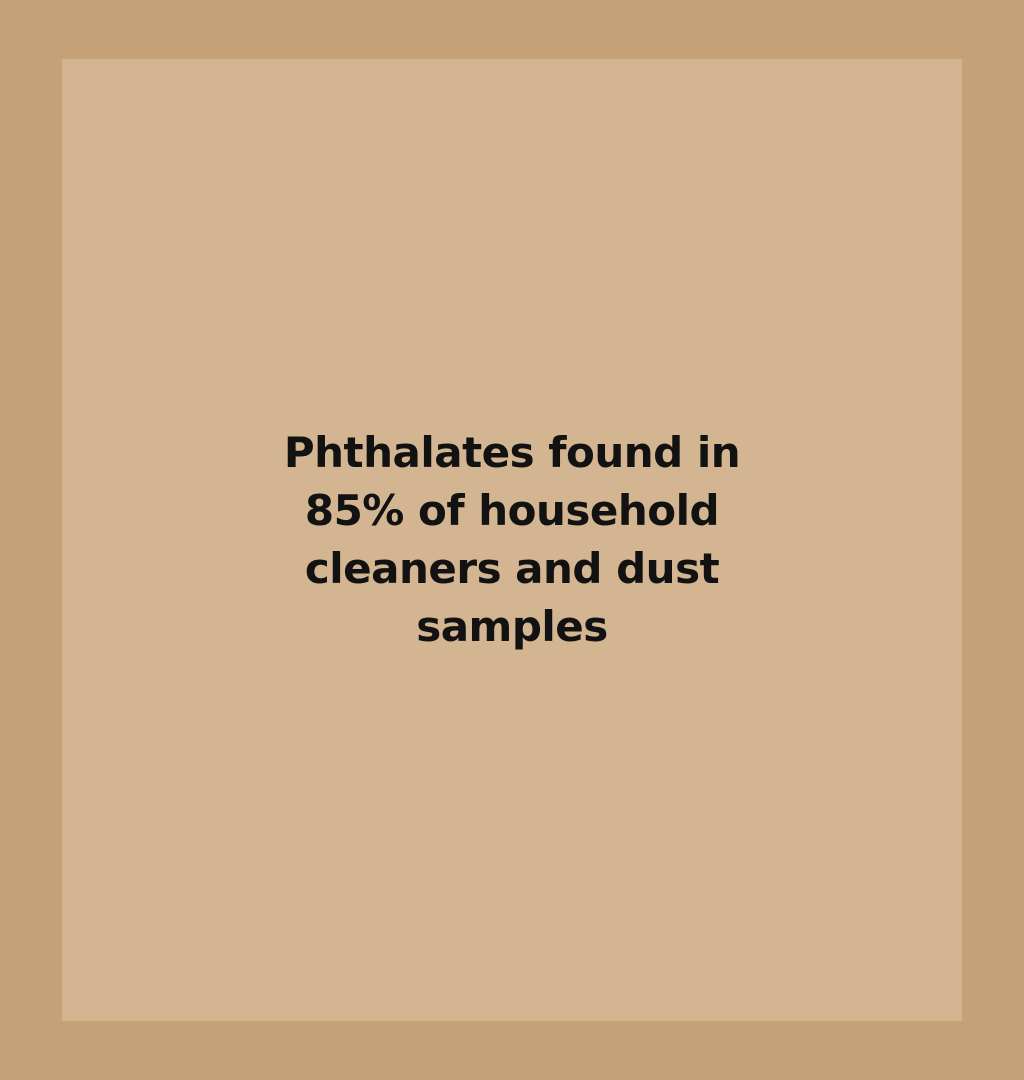 The image size is (1024, 1080). Describe the element at coordinates (512, 510) in the screenshot. I see `headline-line-2: 85% of household` at that location.